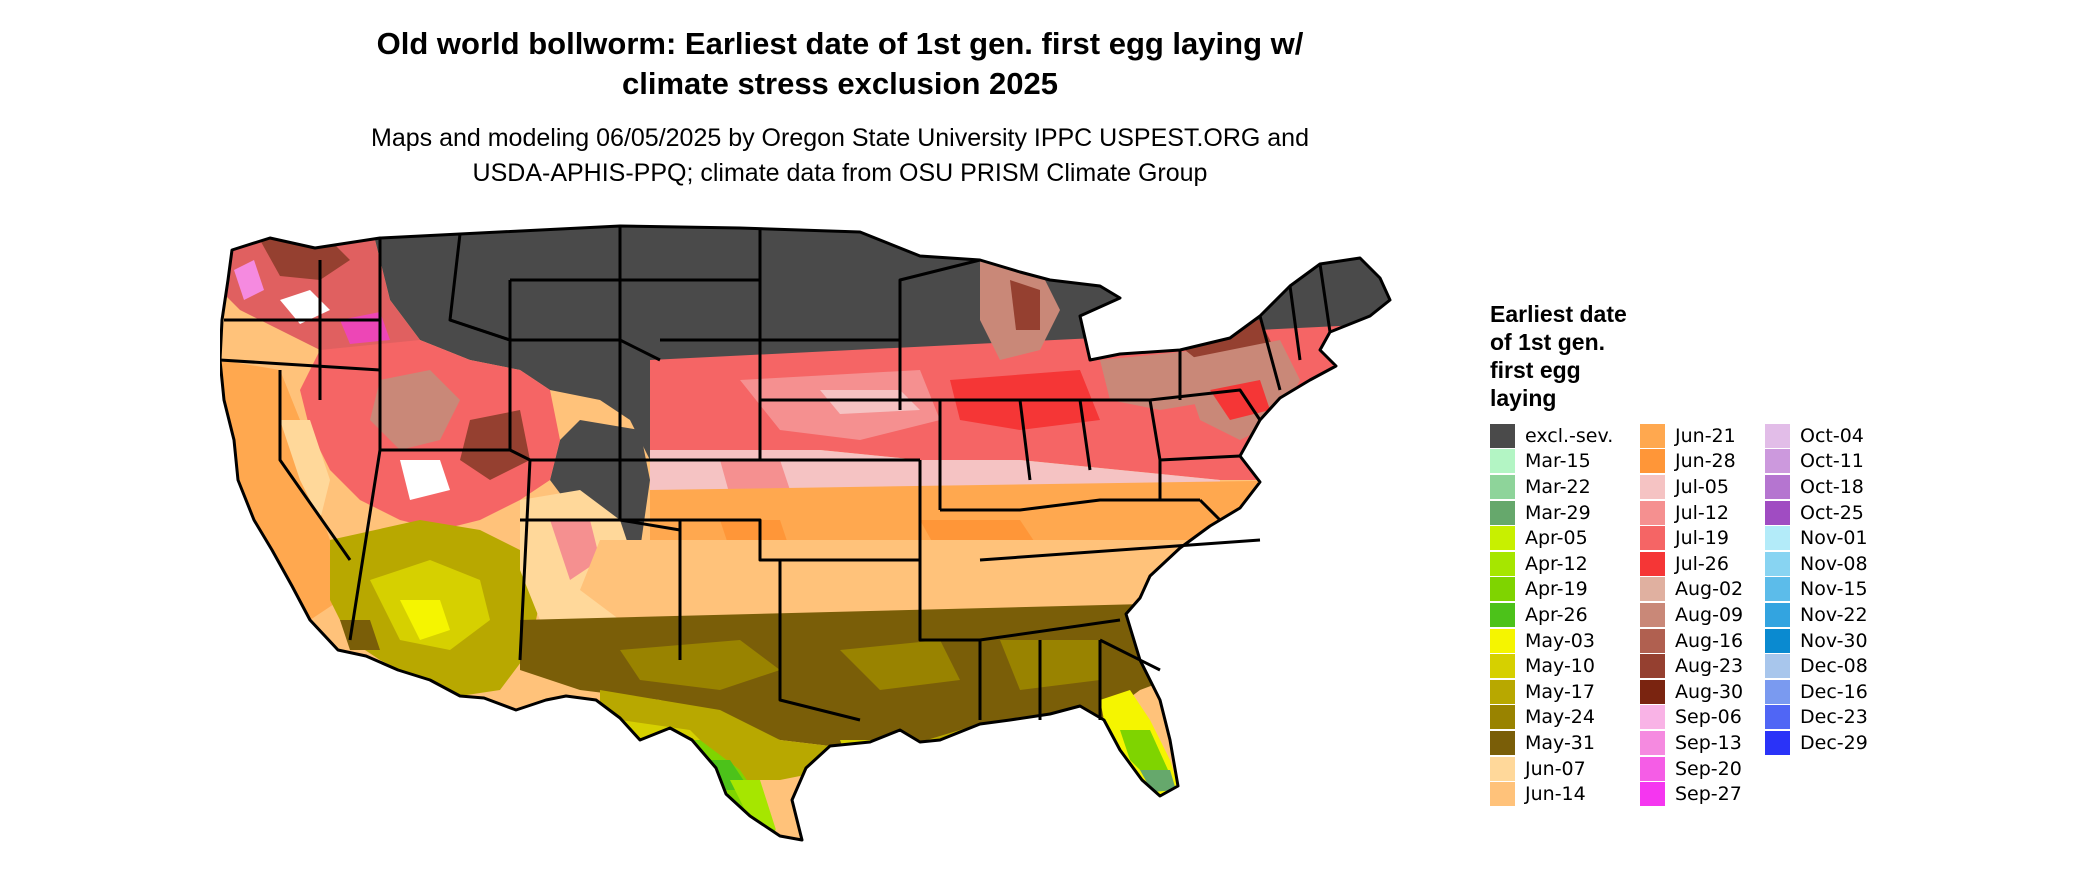 This screenshot has height=892, width=2100. I want to click on legend-item: Jun-14, so click(1551, 794).